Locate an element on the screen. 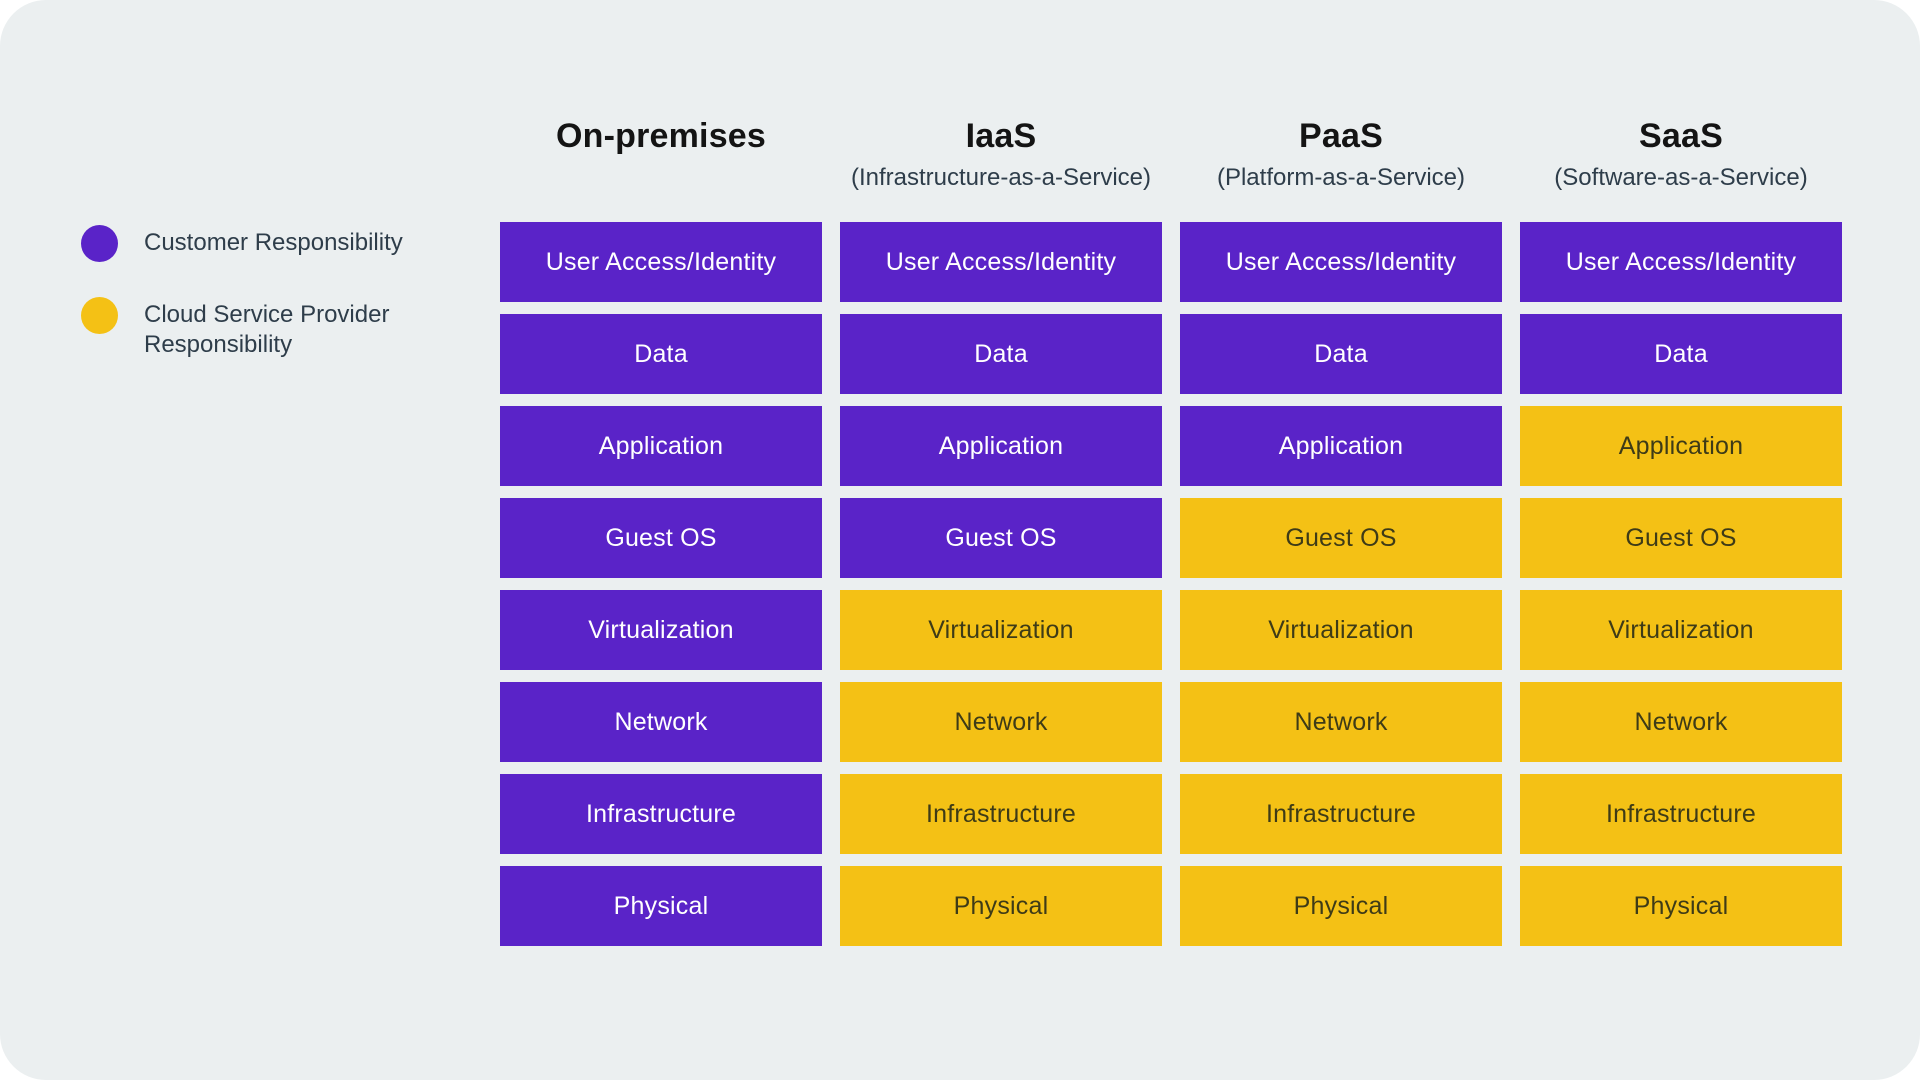 The height and width of the screenshot is (1080, 1920). cell-iaas-physical: Physical is located at coordinates (1001, 906).